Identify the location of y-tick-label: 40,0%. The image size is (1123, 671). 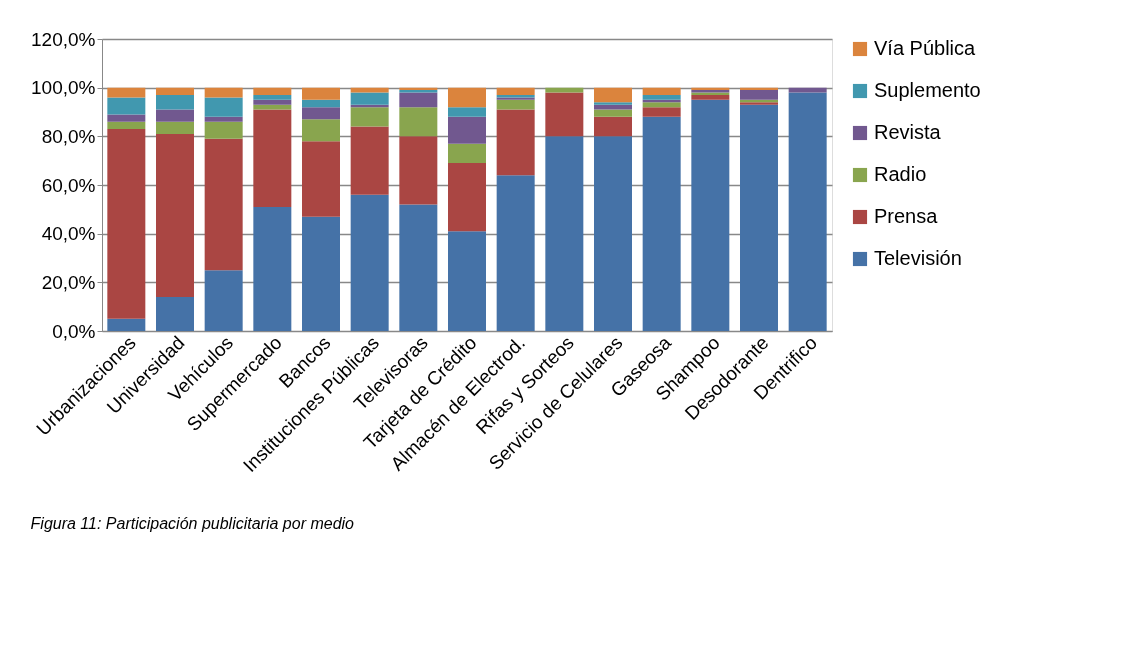
(68, 234).